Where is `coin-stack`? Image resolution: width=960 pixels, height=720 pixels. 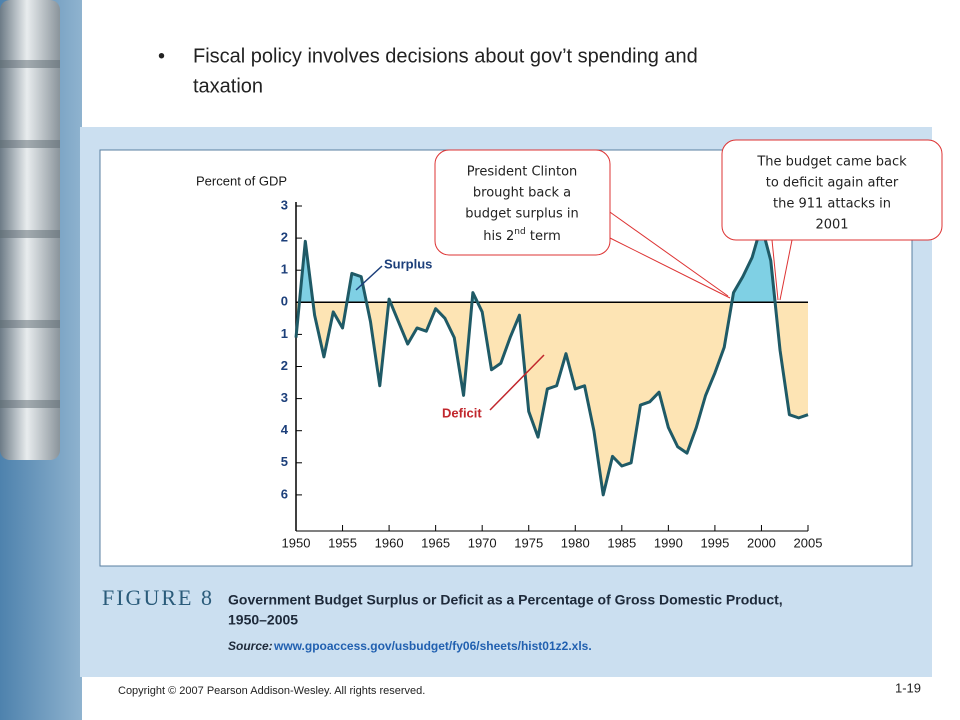 coin-stack is located at coordinates (30, 230).